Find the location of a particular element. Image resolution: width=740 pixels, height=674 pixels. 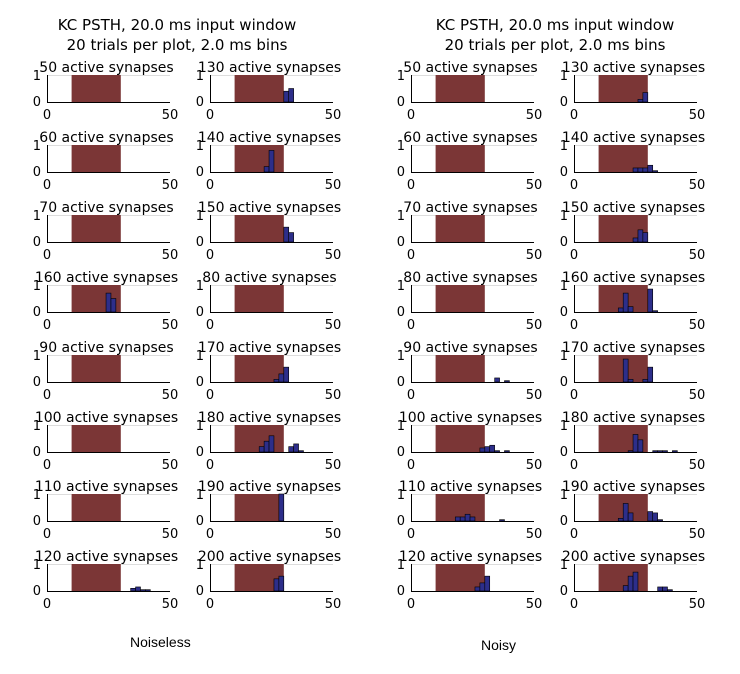

subplot-title: 110 active synapses is located at coordinates (106, 487).